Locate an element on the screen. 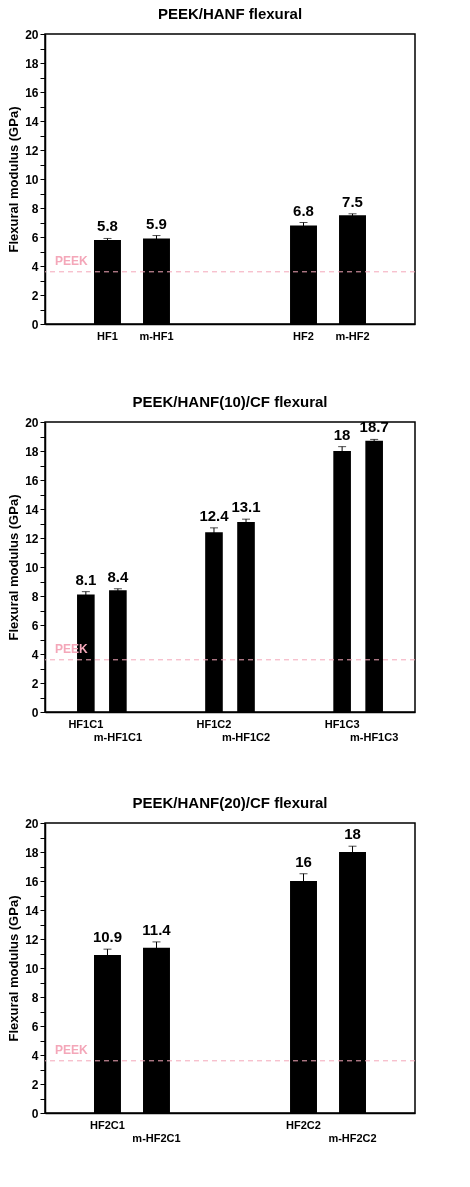 This screenshot has height=1187, width=470. data-label: 8.1 is located at coordinates (86, 579).